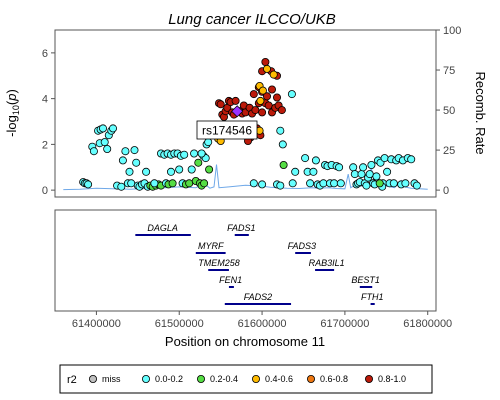  Describe the element at coordinates (279, 379) in the screenshot. I see `legend-label: 0.4-0.6` at that location.